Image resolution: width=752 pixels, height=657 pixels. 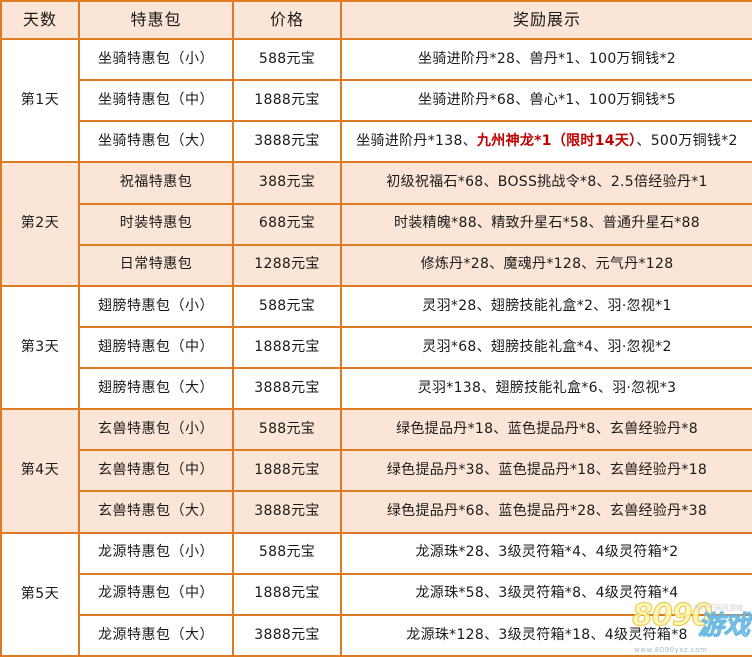 I want to click on reward-cell: 灵羽*138、翅膀技能礼盒*6、羽·忽视*3, so click(x=546, y=388).